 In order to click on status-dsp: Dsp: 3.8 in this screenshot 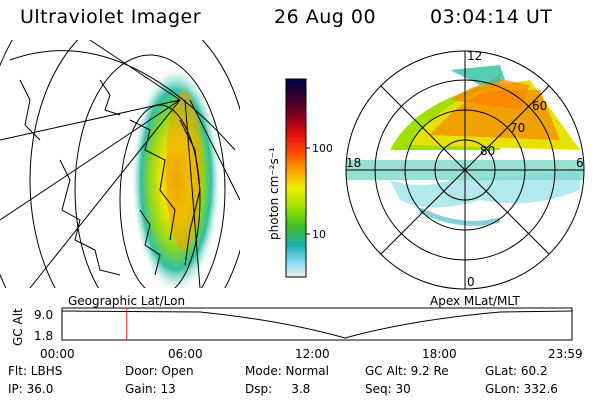, I will do `click(278, 389)`.